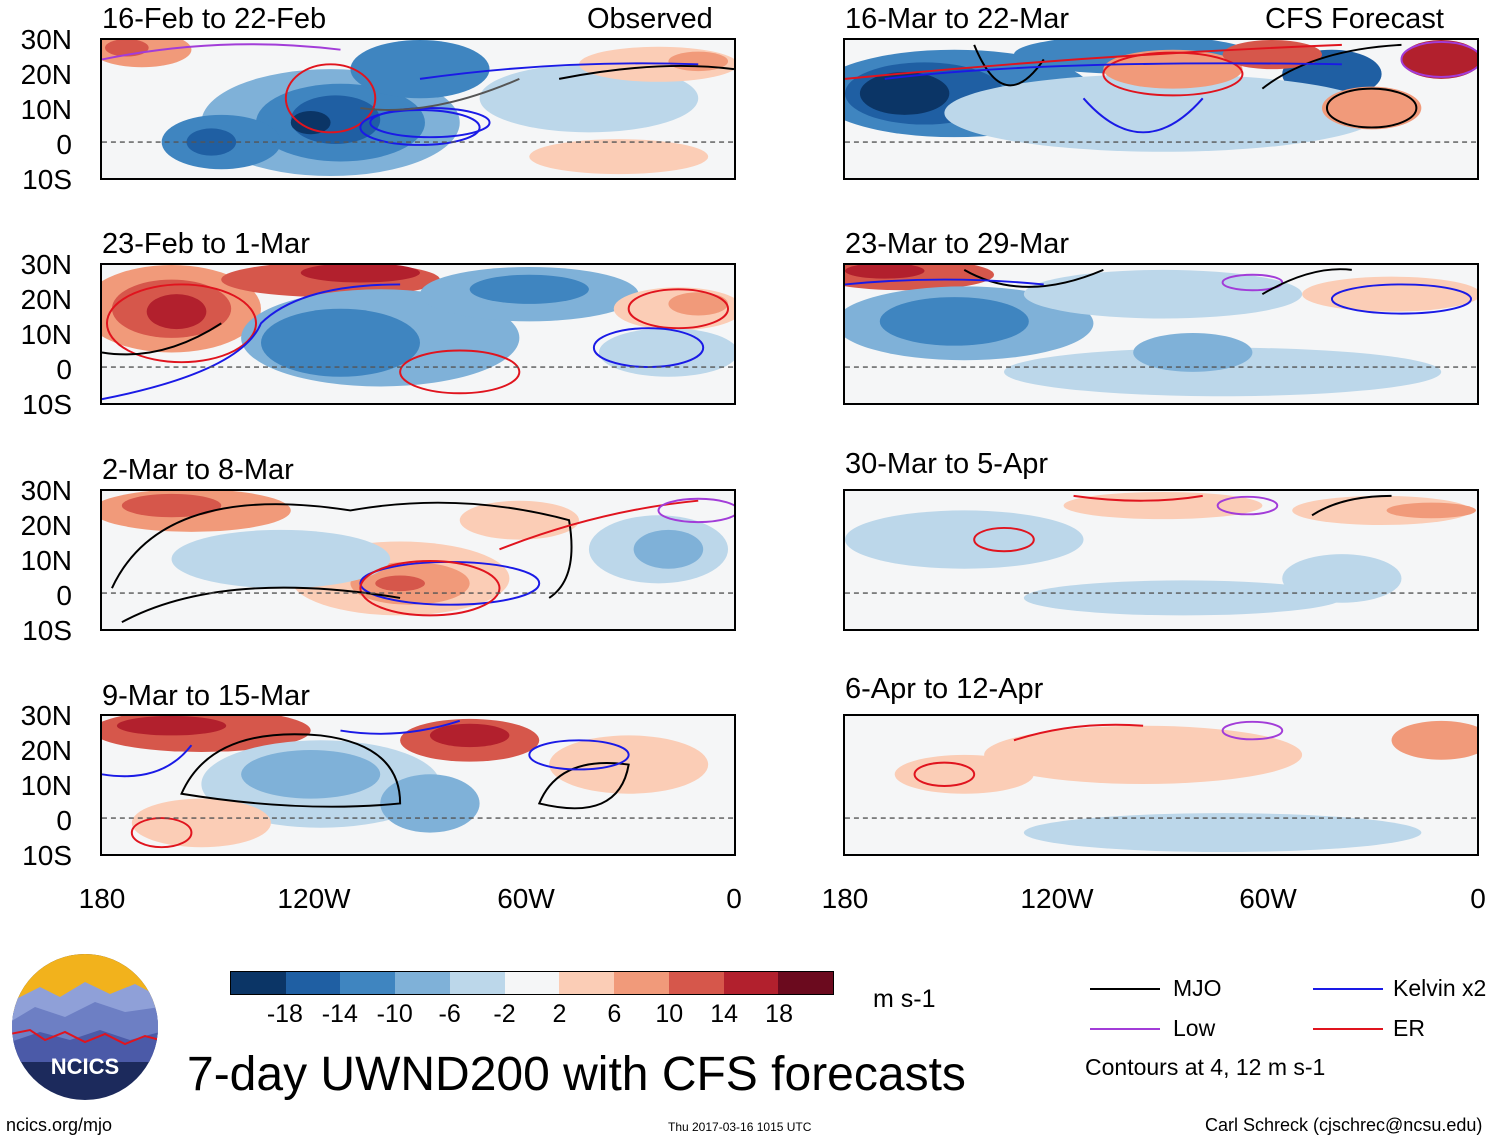 The height and width of the screenshot is (1142, 1510). I want to click on panel-title-1: 16-Feb to 22-Feb, so click(214, 19).